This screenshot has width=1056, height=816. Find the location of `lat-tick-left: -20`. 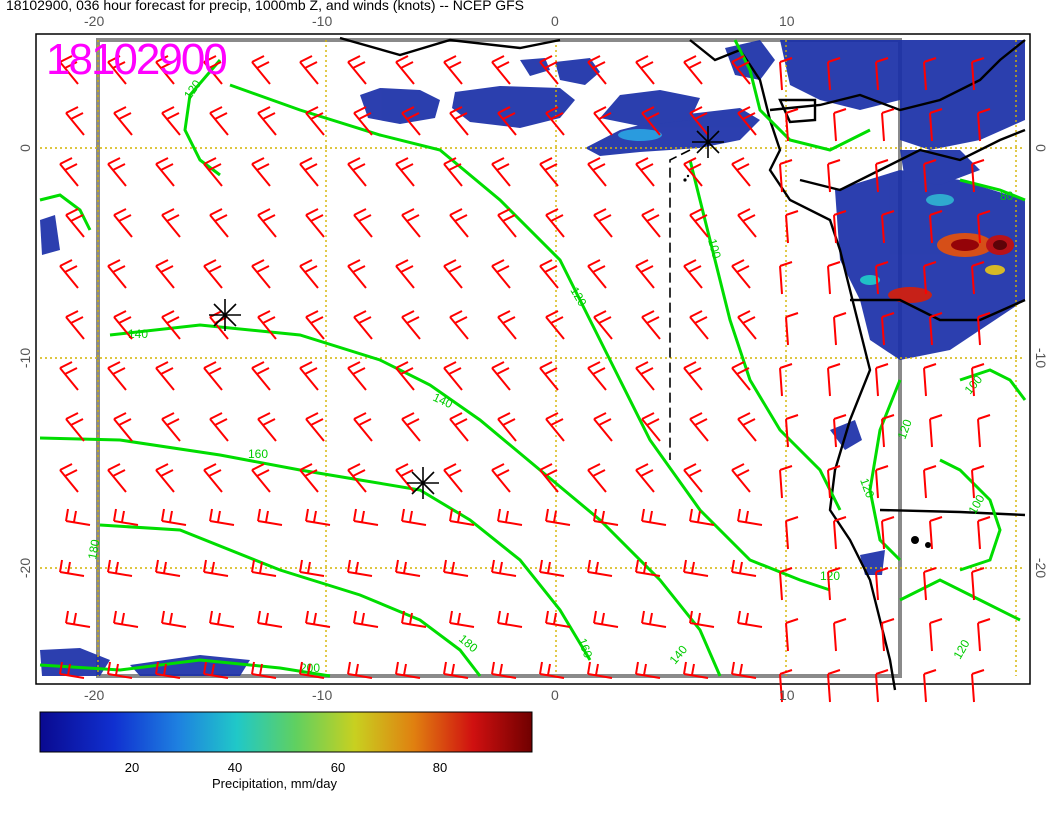

lat-tick-left: -20 is located at coordinates (25, 568).